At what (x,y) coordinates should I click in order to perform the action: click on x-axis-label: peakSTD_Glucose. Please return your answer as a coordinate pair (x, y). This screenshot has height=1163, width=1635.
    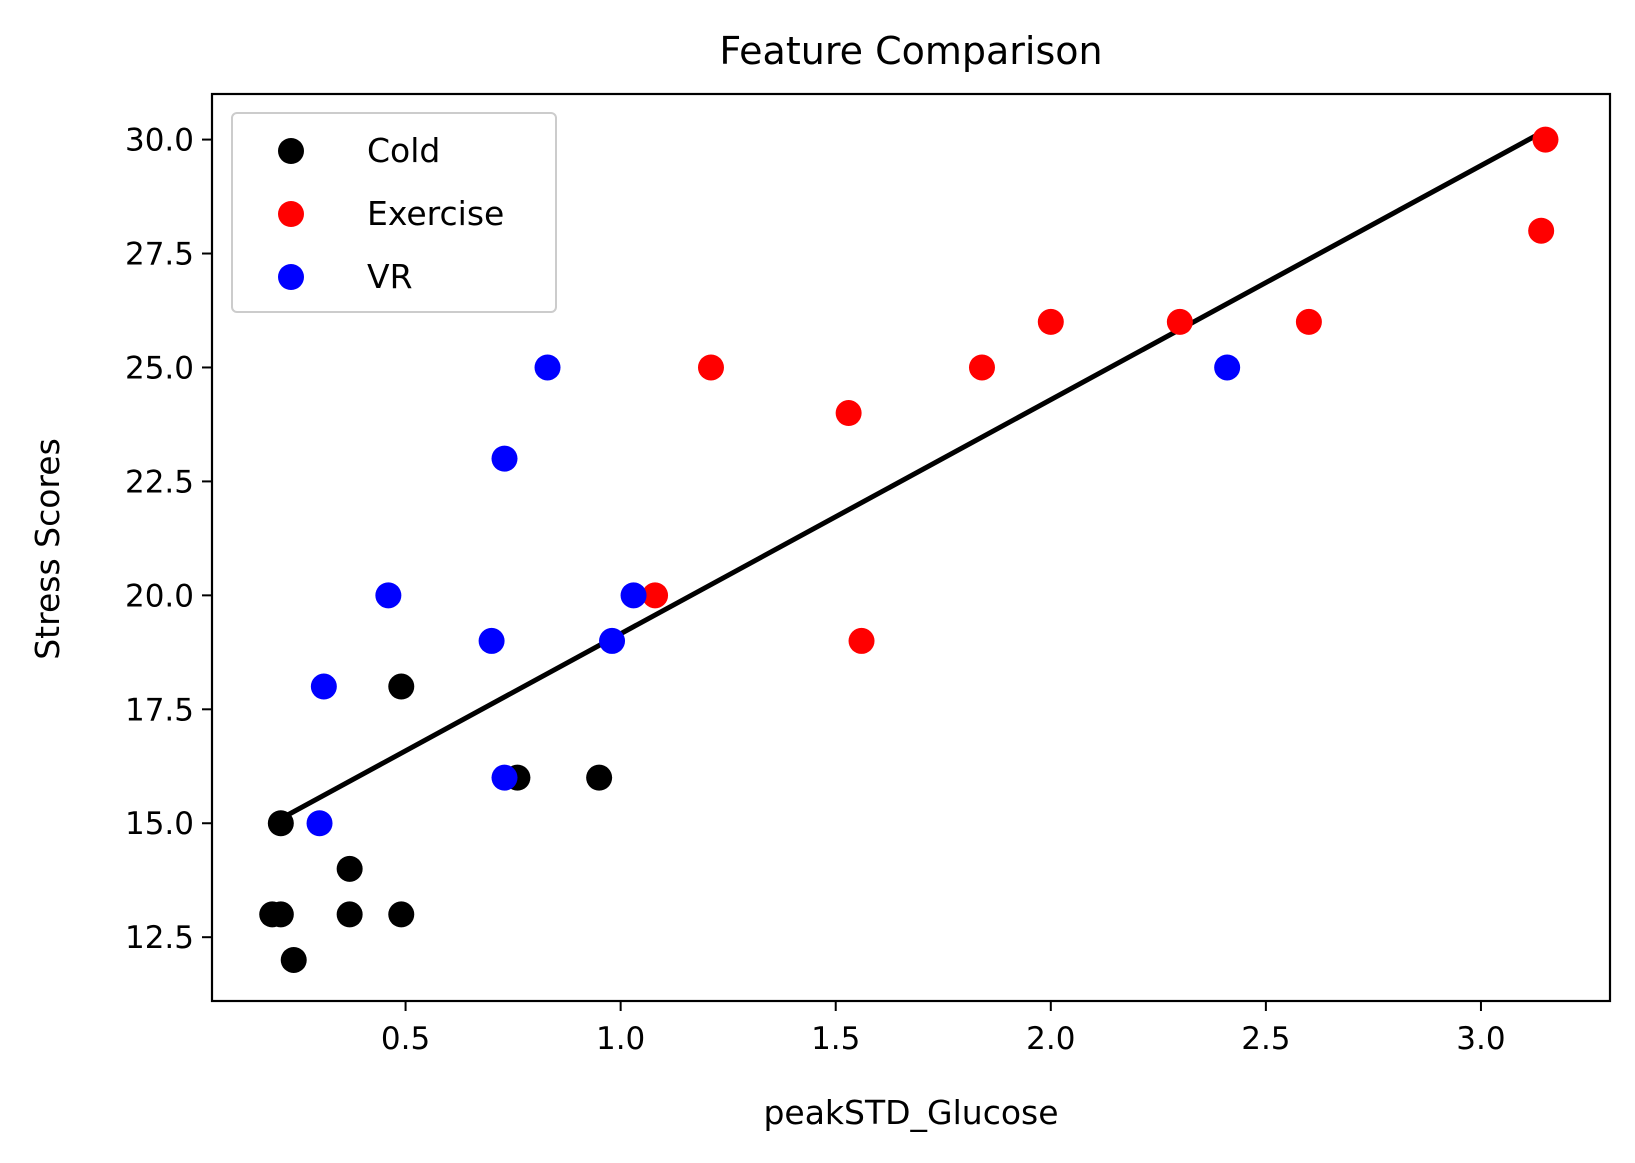
    Looking at the image, I should click on (910, 1112).